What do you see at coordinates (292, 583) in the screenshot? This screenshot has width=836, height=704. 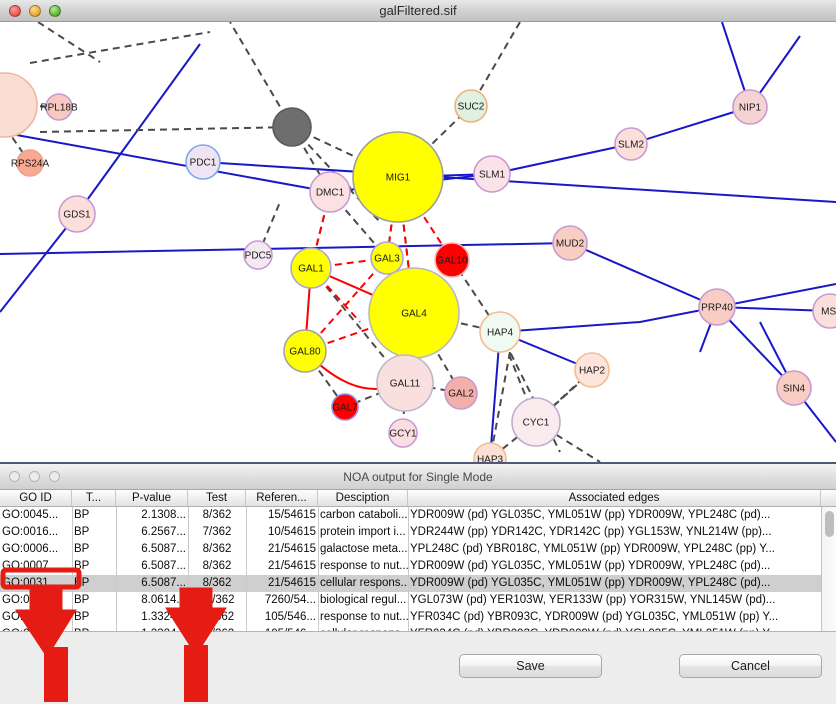 I see `cell-reference: 21/54615` at bounding box center [292, 583].